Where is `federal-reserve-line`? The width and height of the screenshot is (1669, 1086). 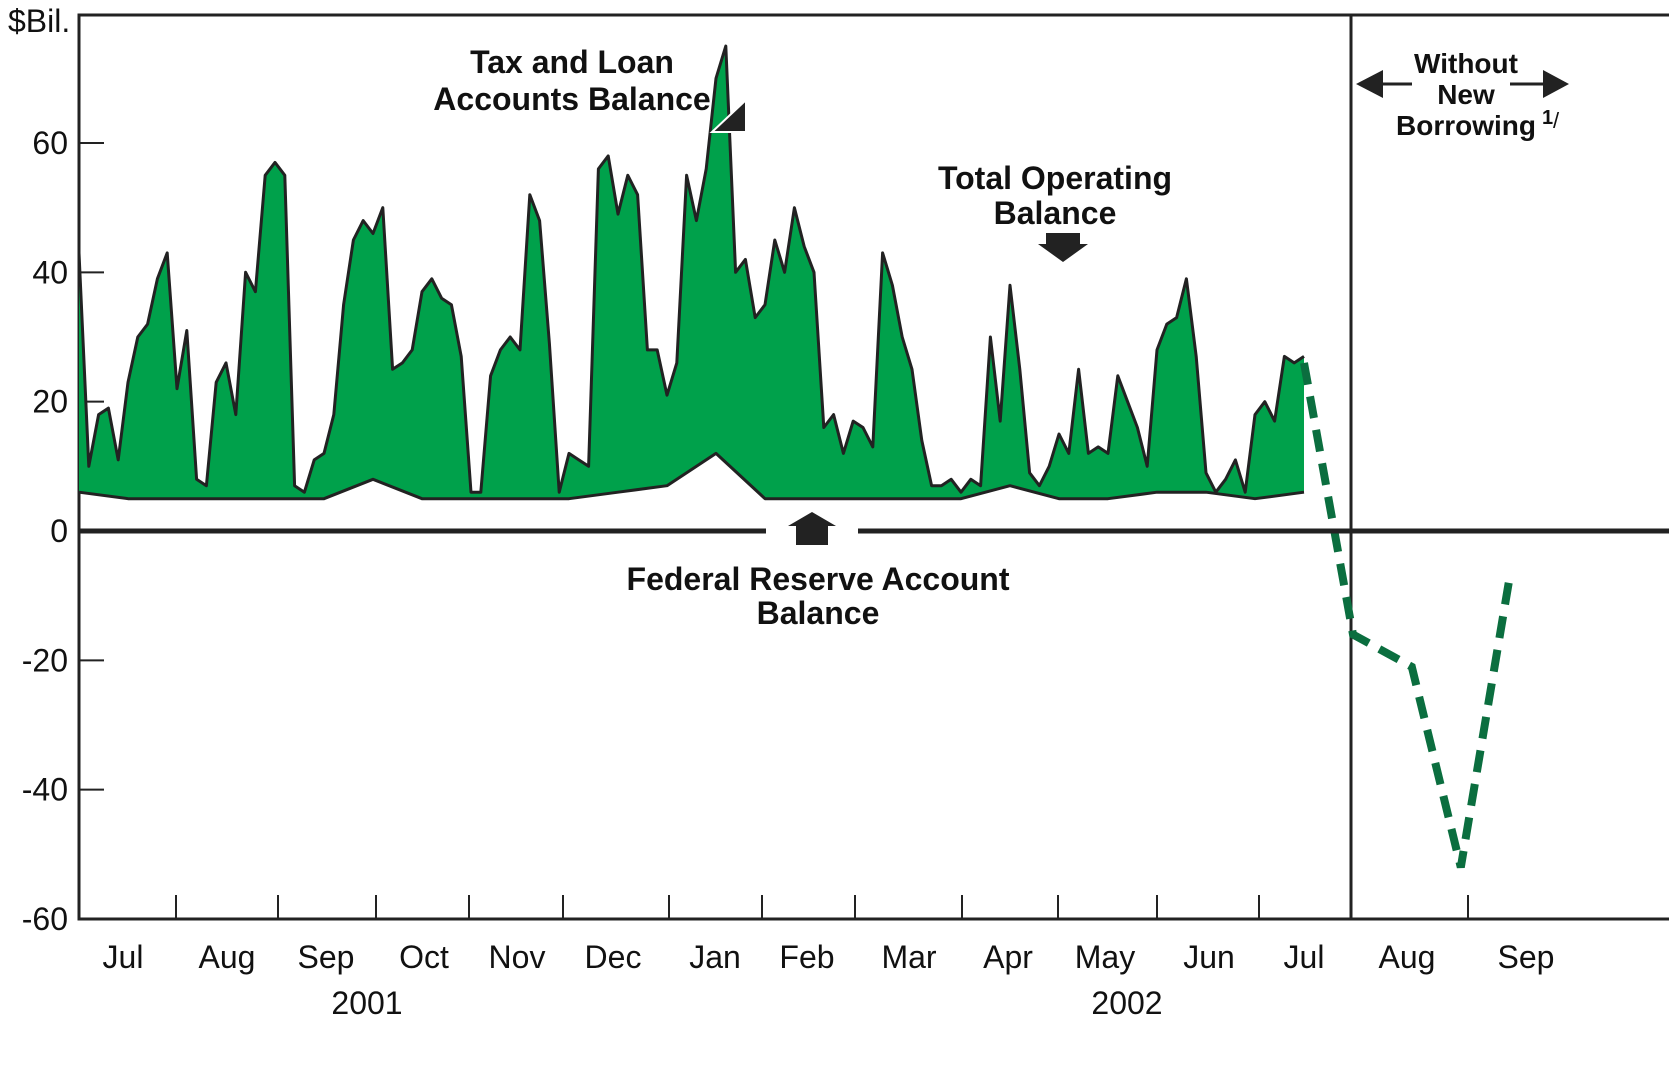
federal-reserve-line is located at coordinates (691, 476).